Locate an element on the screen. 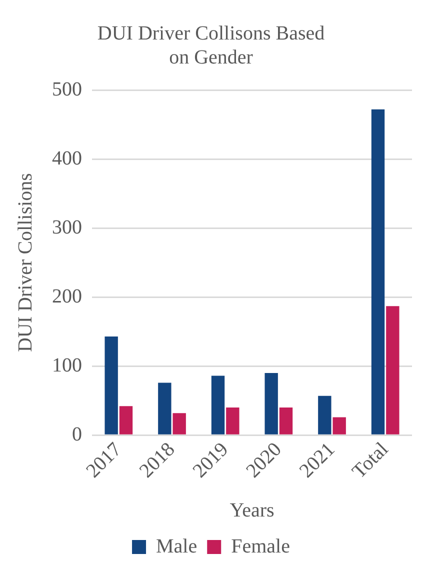 This screenshot has height=577, width=432. y-axis-title: DUI Driver Collisions is located at coordinates (25, 262).